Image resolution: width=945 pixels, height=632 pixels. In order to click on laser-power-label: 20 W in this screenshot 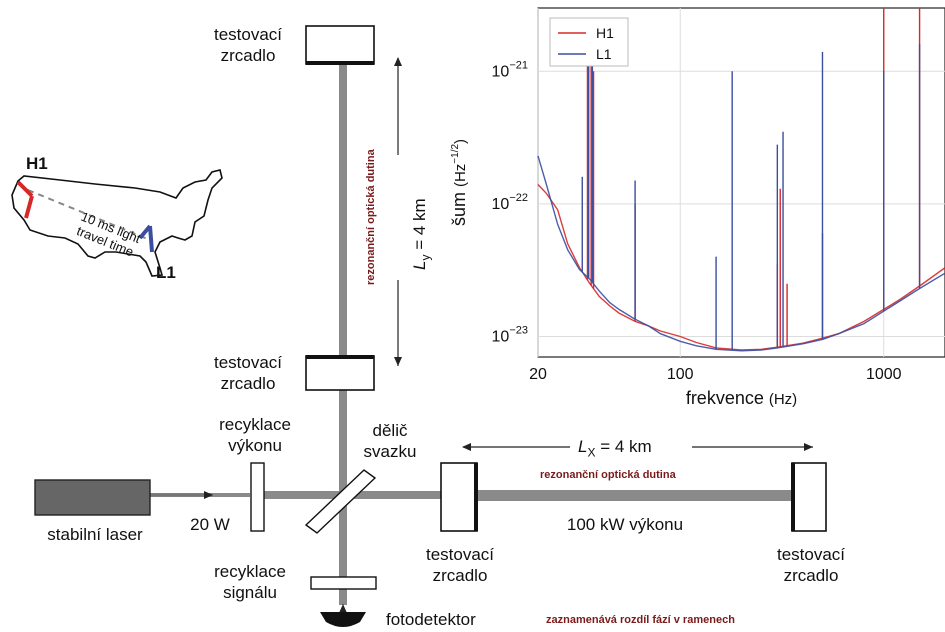, I will do `click(210, 524)`.